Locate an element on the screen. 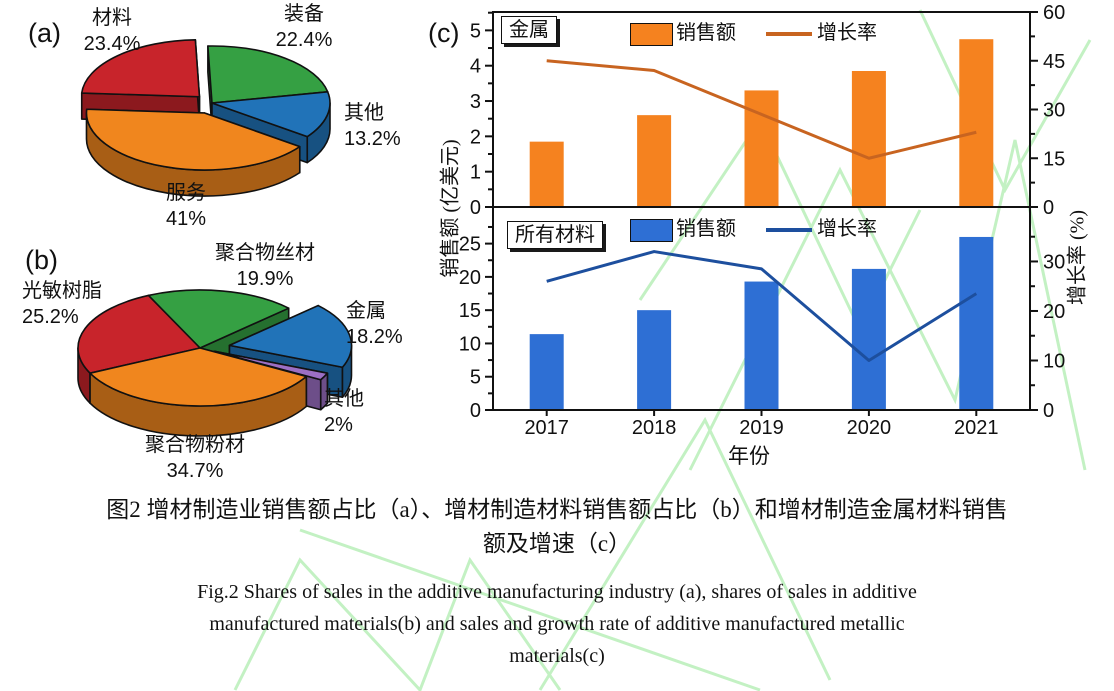 The width and height of the screenshot is (1114, 691). all-materials-panel-box: 所有材料 is located at coordinates (555, 235).